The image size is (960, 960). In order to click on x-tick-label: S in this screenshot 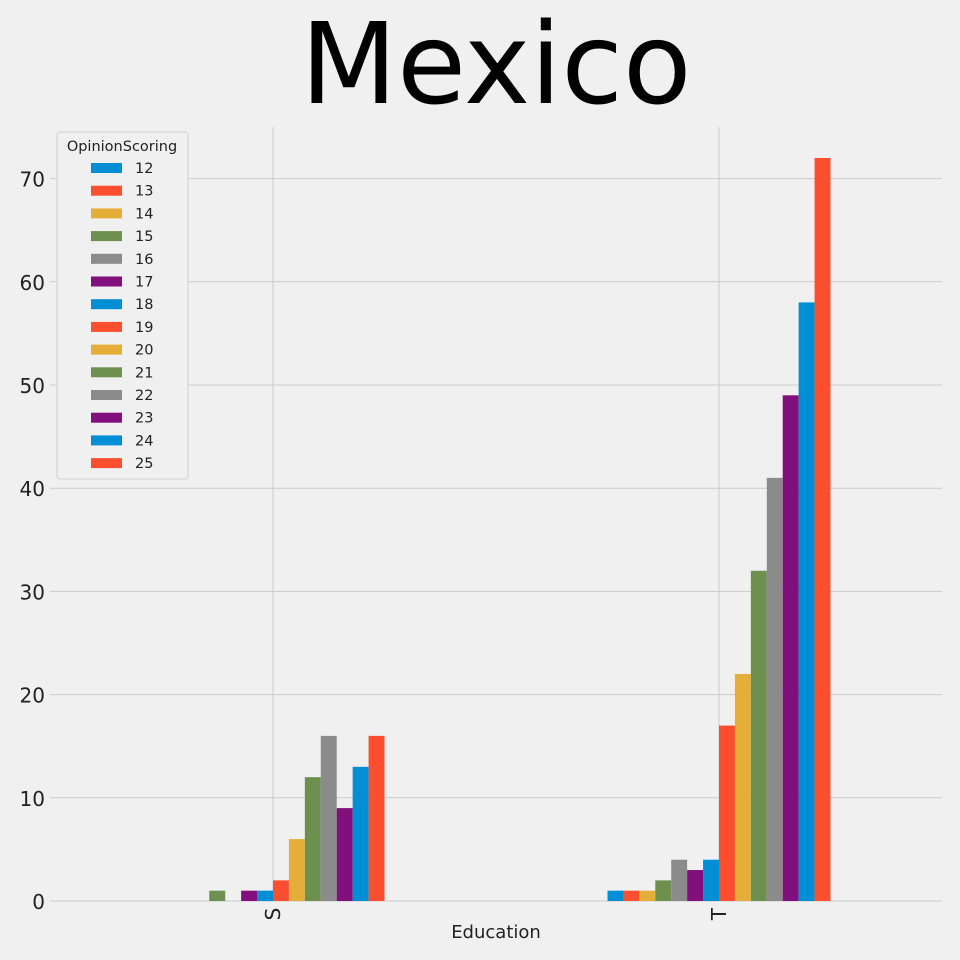, I will do `click(273, 914)`.